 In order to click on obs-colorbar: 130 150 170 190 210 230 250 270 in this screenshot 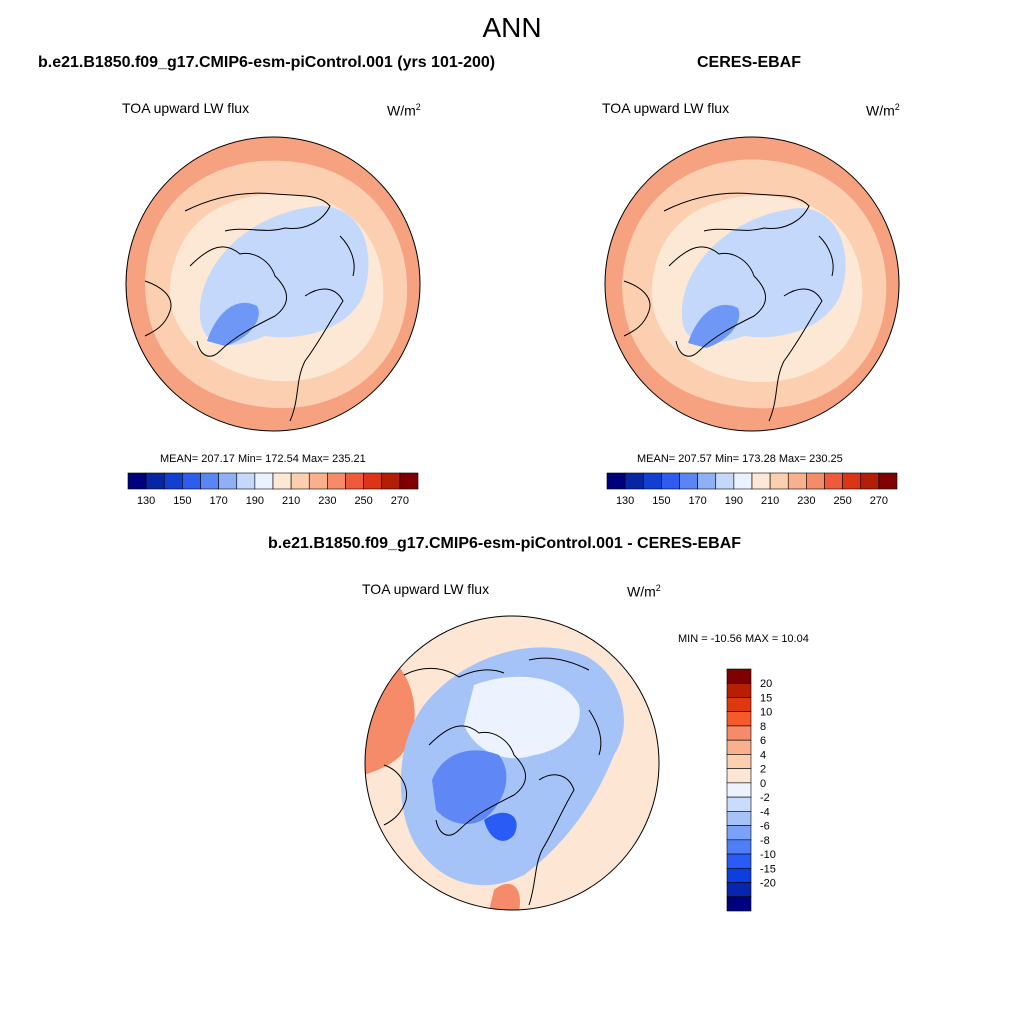, I will do `click(752, 489)`.